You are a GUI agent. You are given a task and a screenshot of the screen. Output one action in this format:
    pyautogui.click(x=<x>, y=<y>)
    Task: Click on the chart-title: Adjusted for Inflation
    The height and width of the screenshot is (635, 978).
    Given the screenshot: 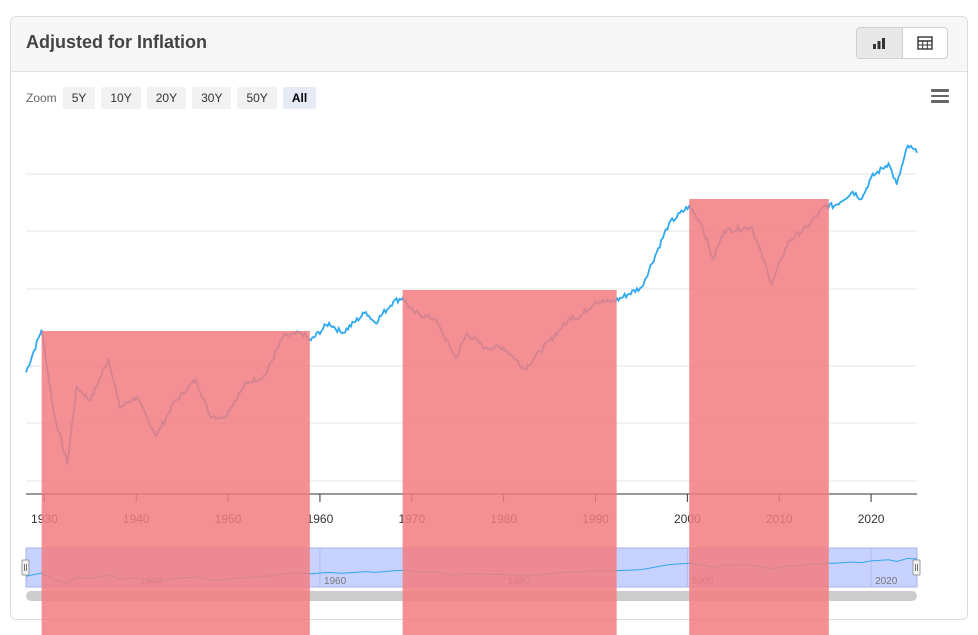 What is the action you would take?
    pyautogui.click(x=116, y=42)
    